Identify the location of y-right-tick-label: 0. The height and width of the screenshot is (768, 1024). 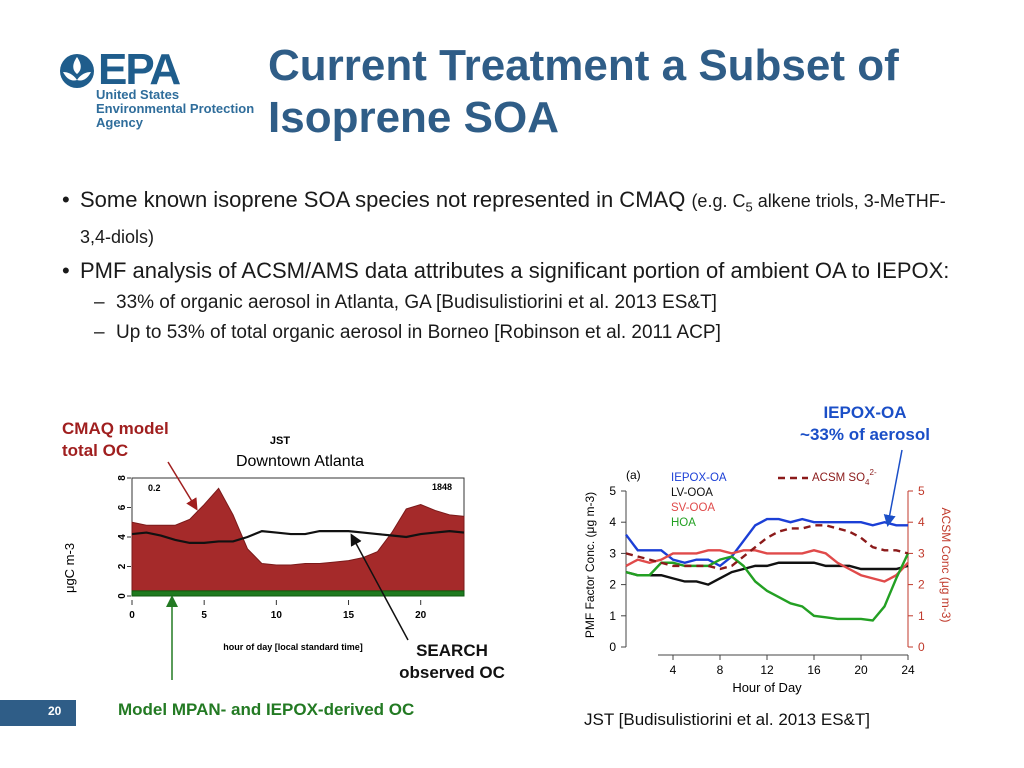
(921, 647).